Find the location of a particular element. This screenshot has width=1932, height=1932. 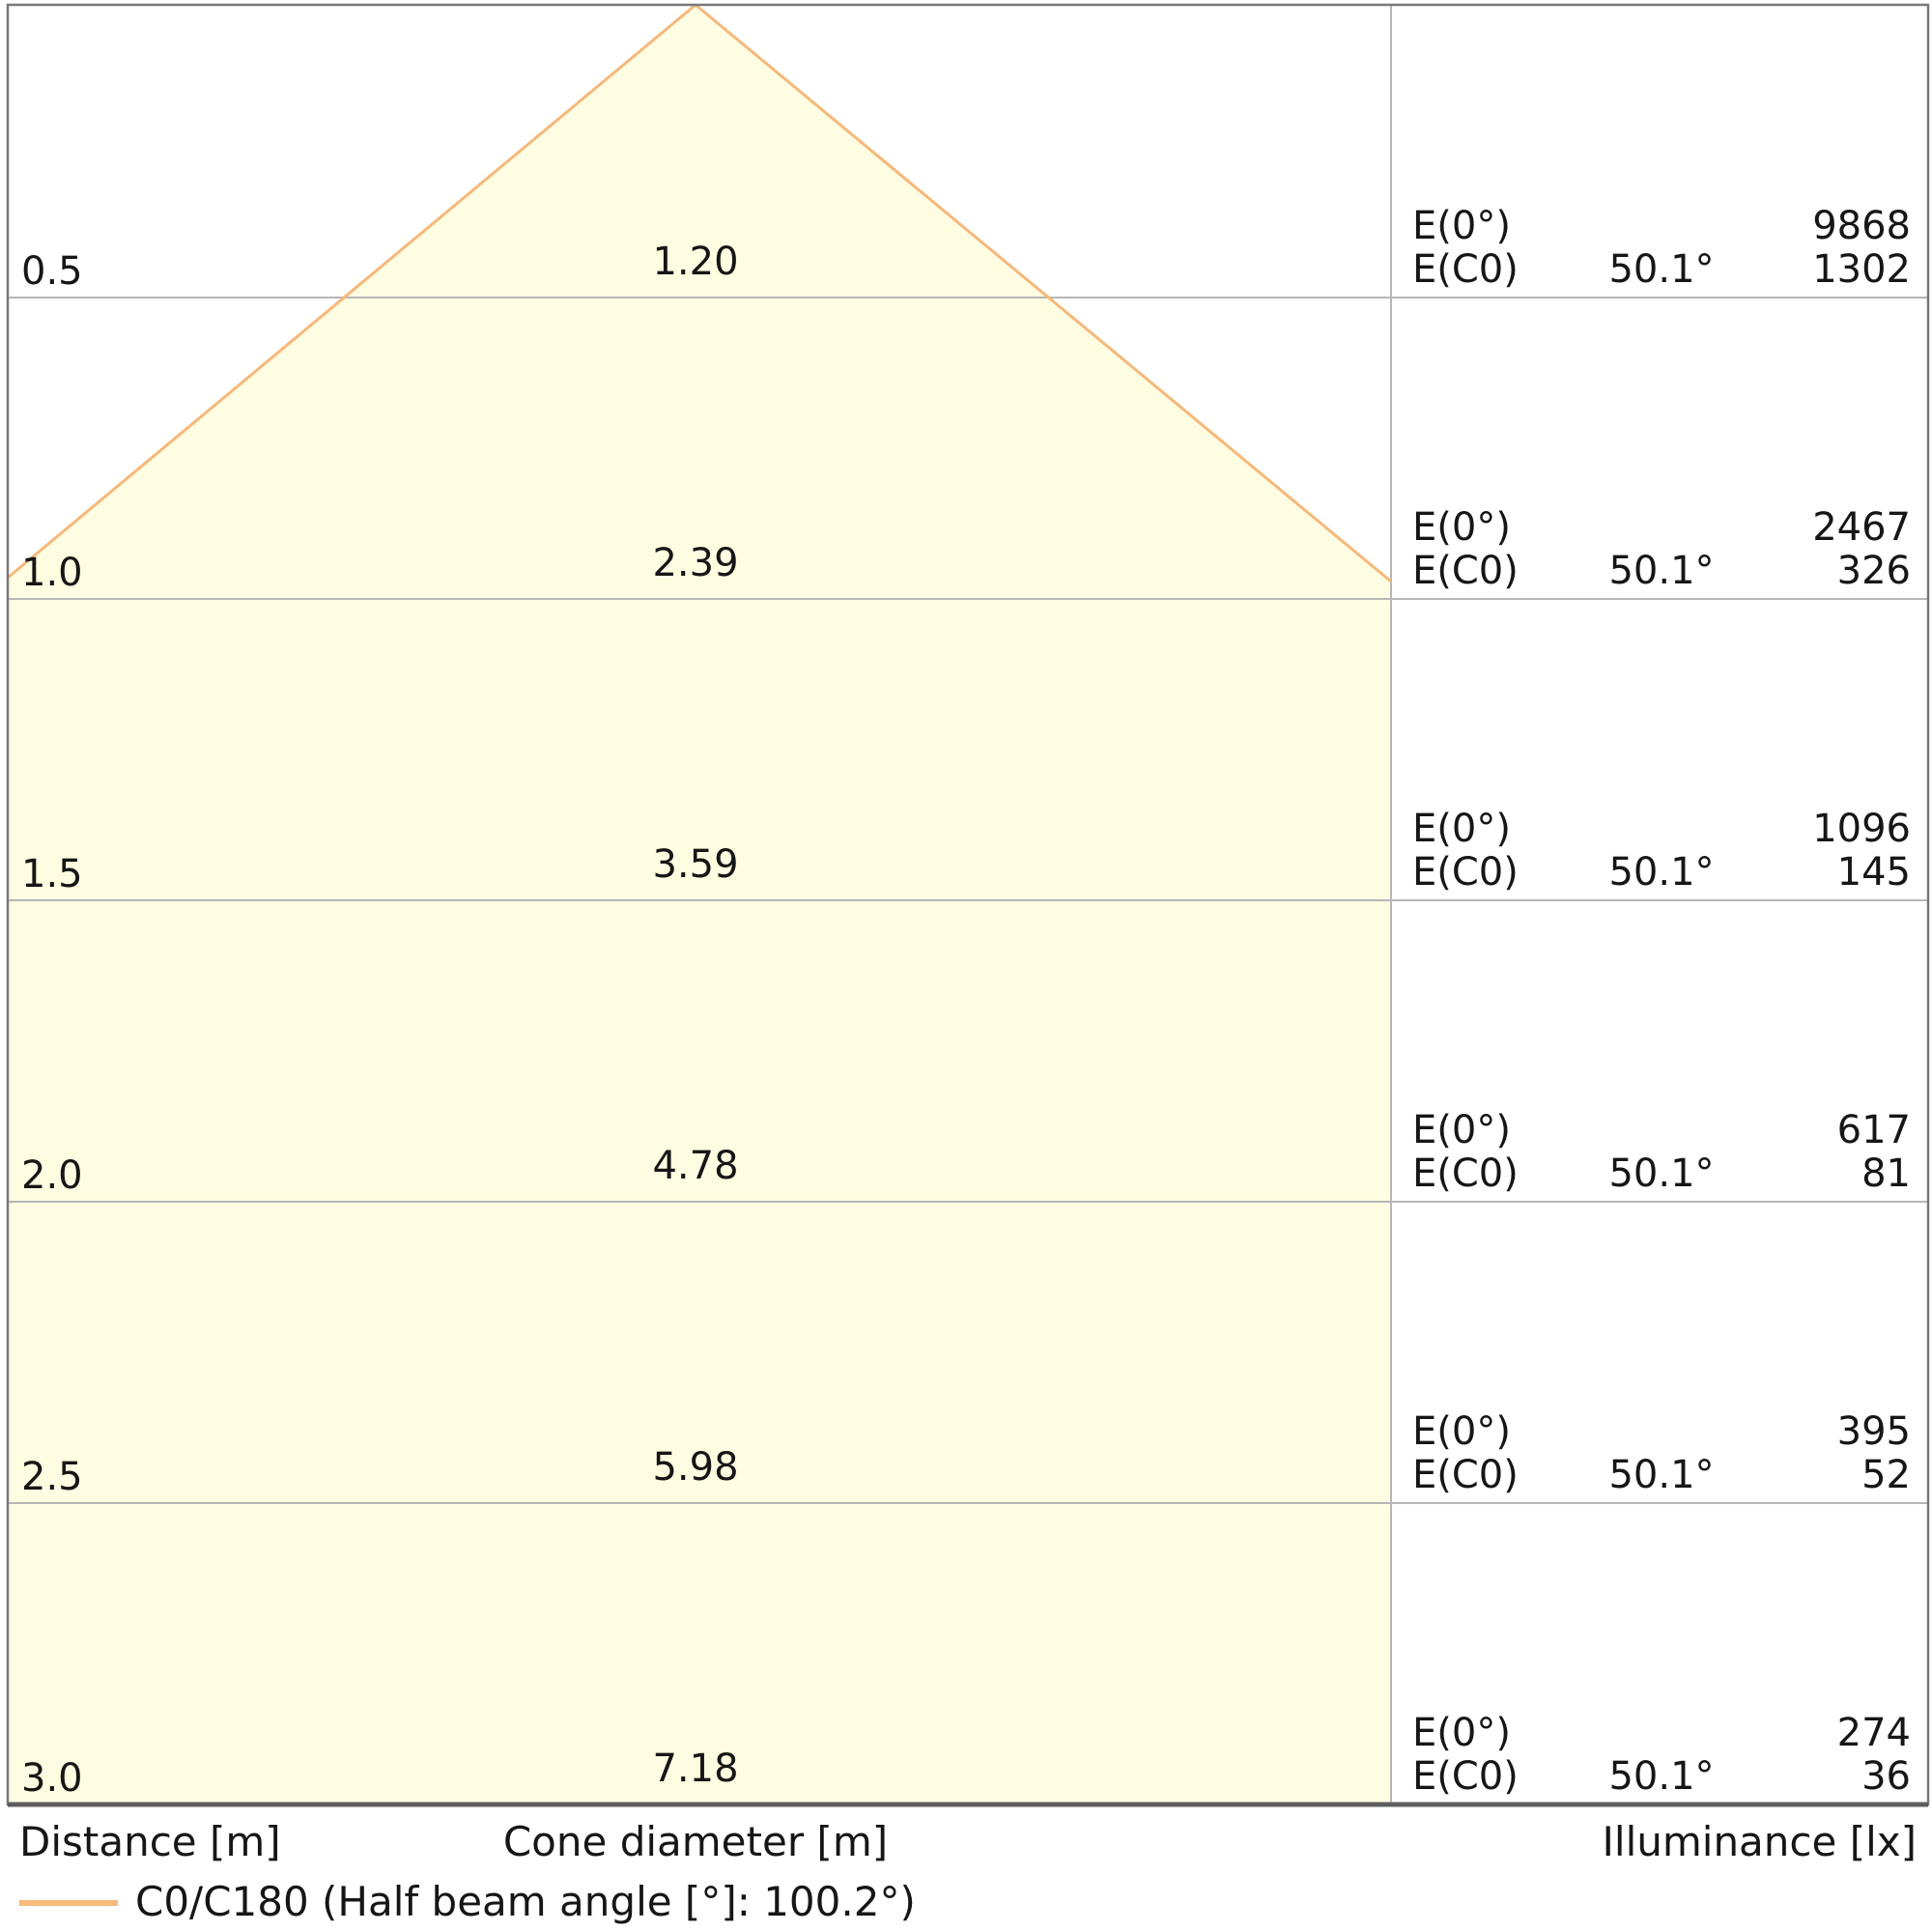

e0-line: E(0°) 274 is located at coordinates (1661, 1733).